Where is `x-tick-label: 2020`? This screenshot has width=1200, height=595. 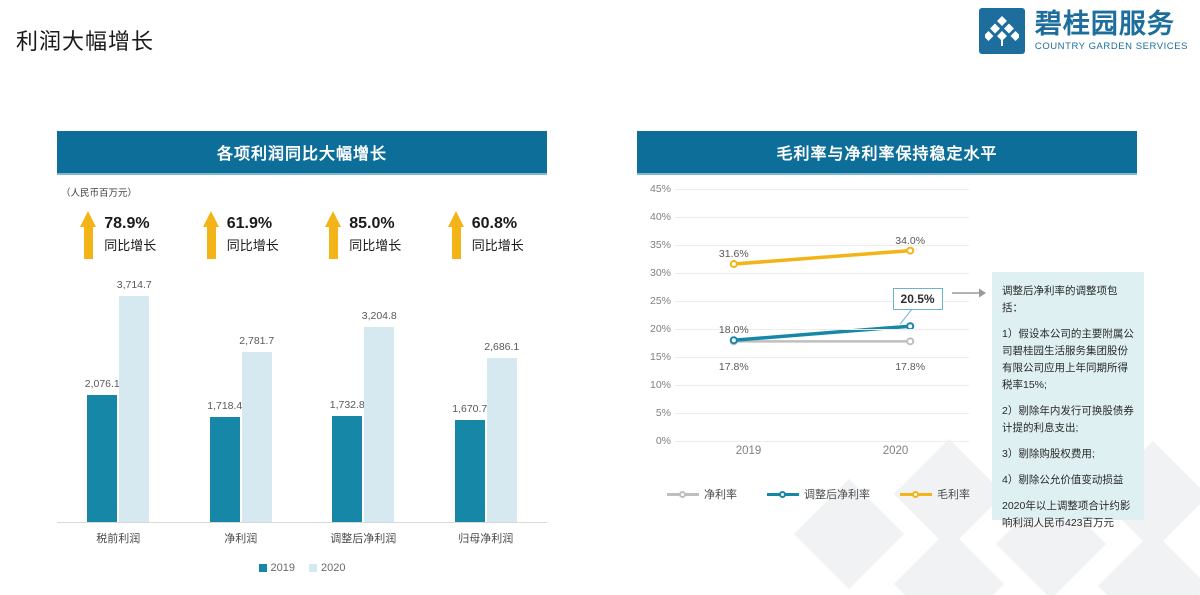 x-tick-label: 2020 is located at coordinates (895, 451).